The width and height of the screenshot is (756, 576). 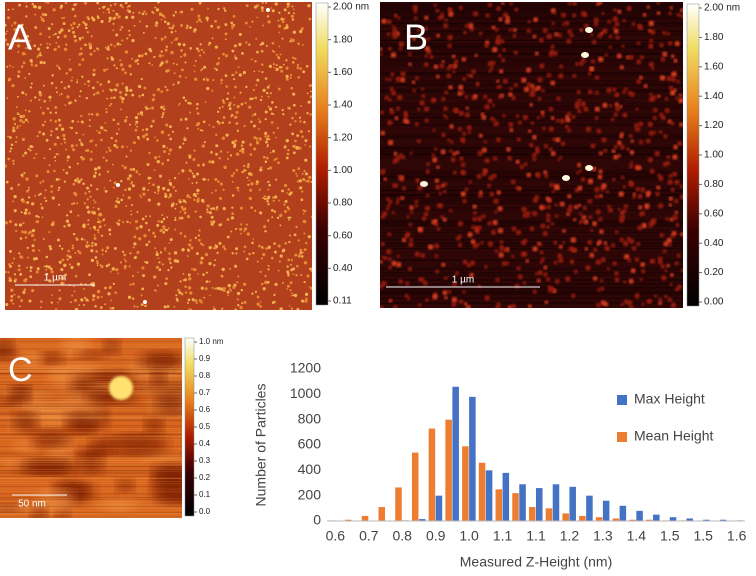 What do you see at coordinates (448, 470) in the screenshot?
I see `bar` at bounding box center [448, 470].